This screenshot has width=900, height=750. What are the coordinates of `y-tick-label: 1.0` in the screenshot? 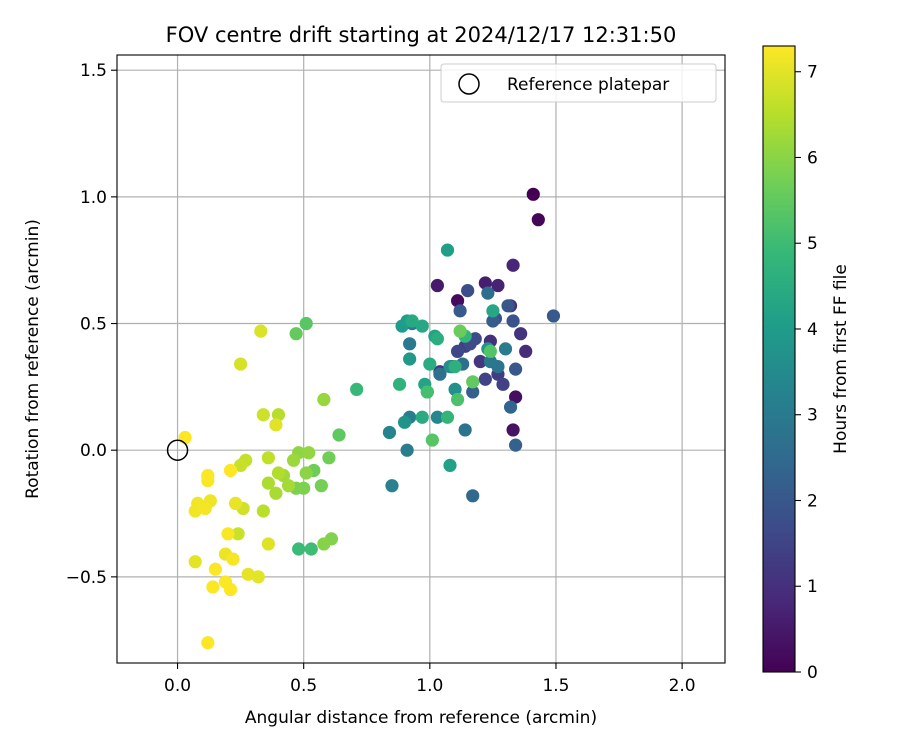 It's located at (93, 198).